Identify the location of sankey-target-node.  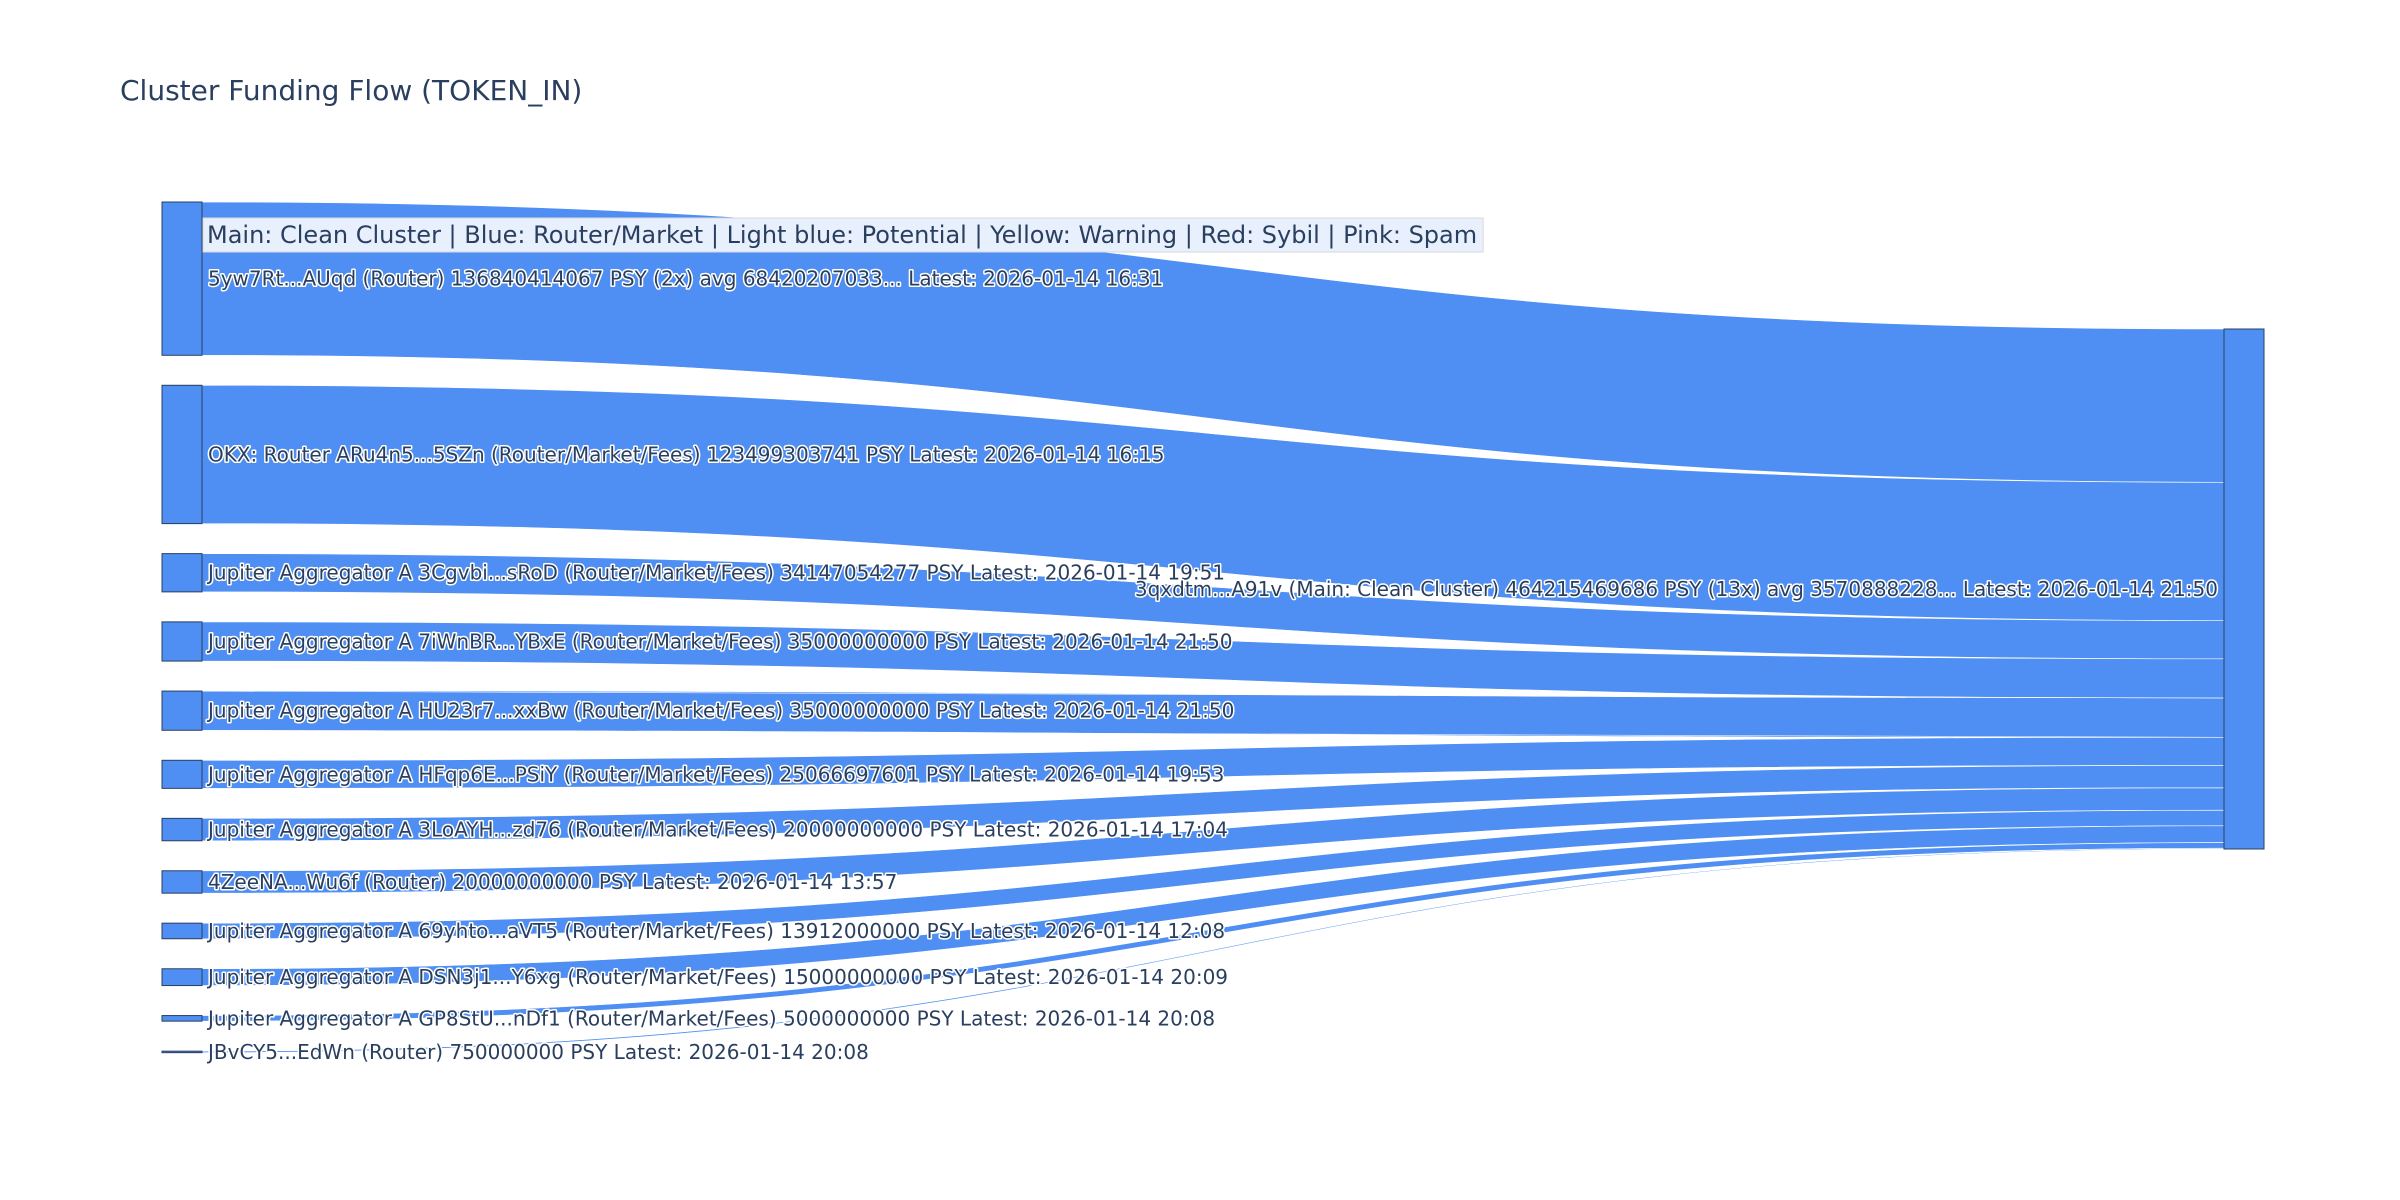
(2244, 589).